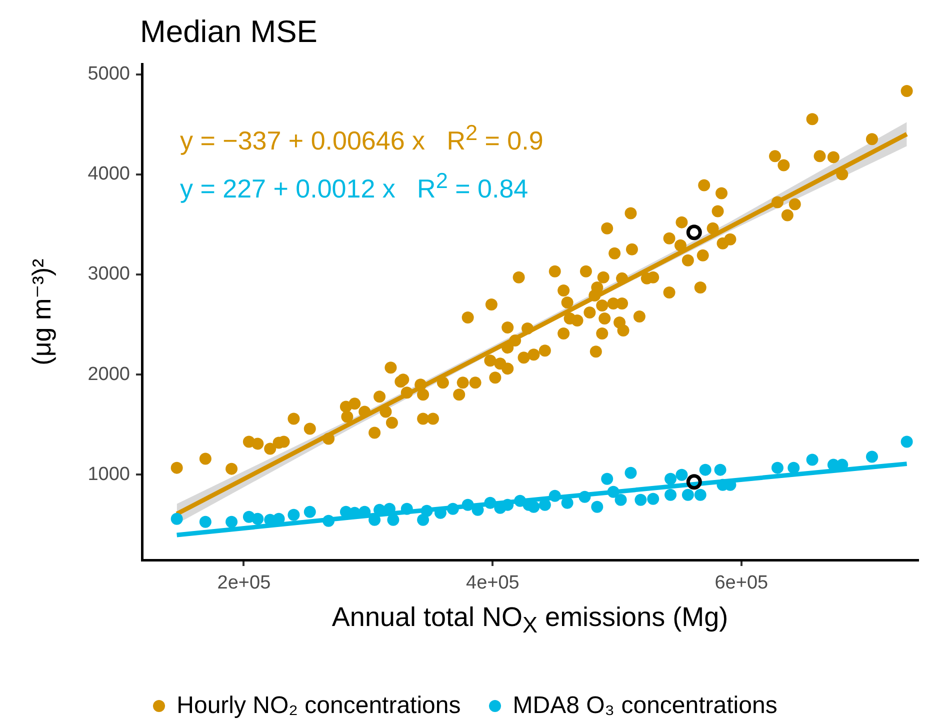 This screenshot has width=930, height=727. What do you see at coordinates (741, 583) in the screenshot?
I see `x-tick-label: 6e+05` at bounding box center [741, 583].